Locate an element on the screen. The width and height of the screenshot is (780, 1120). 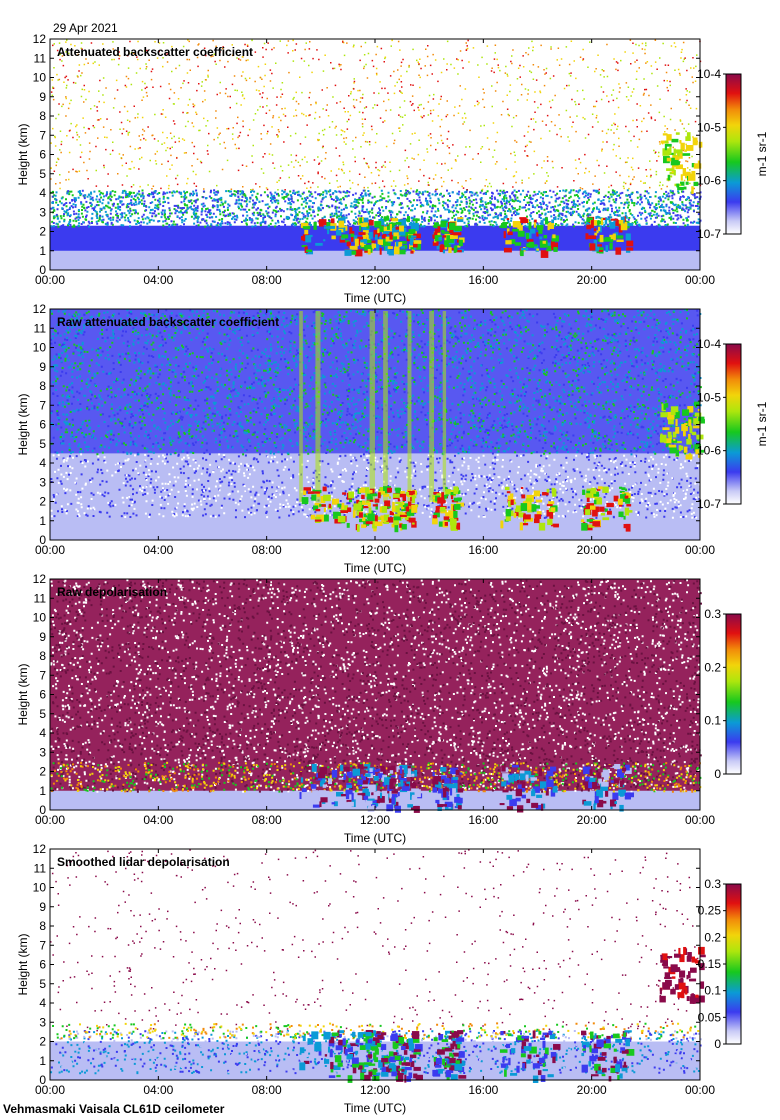
y-tick-label: 12 is located at coordinates (40, 579).